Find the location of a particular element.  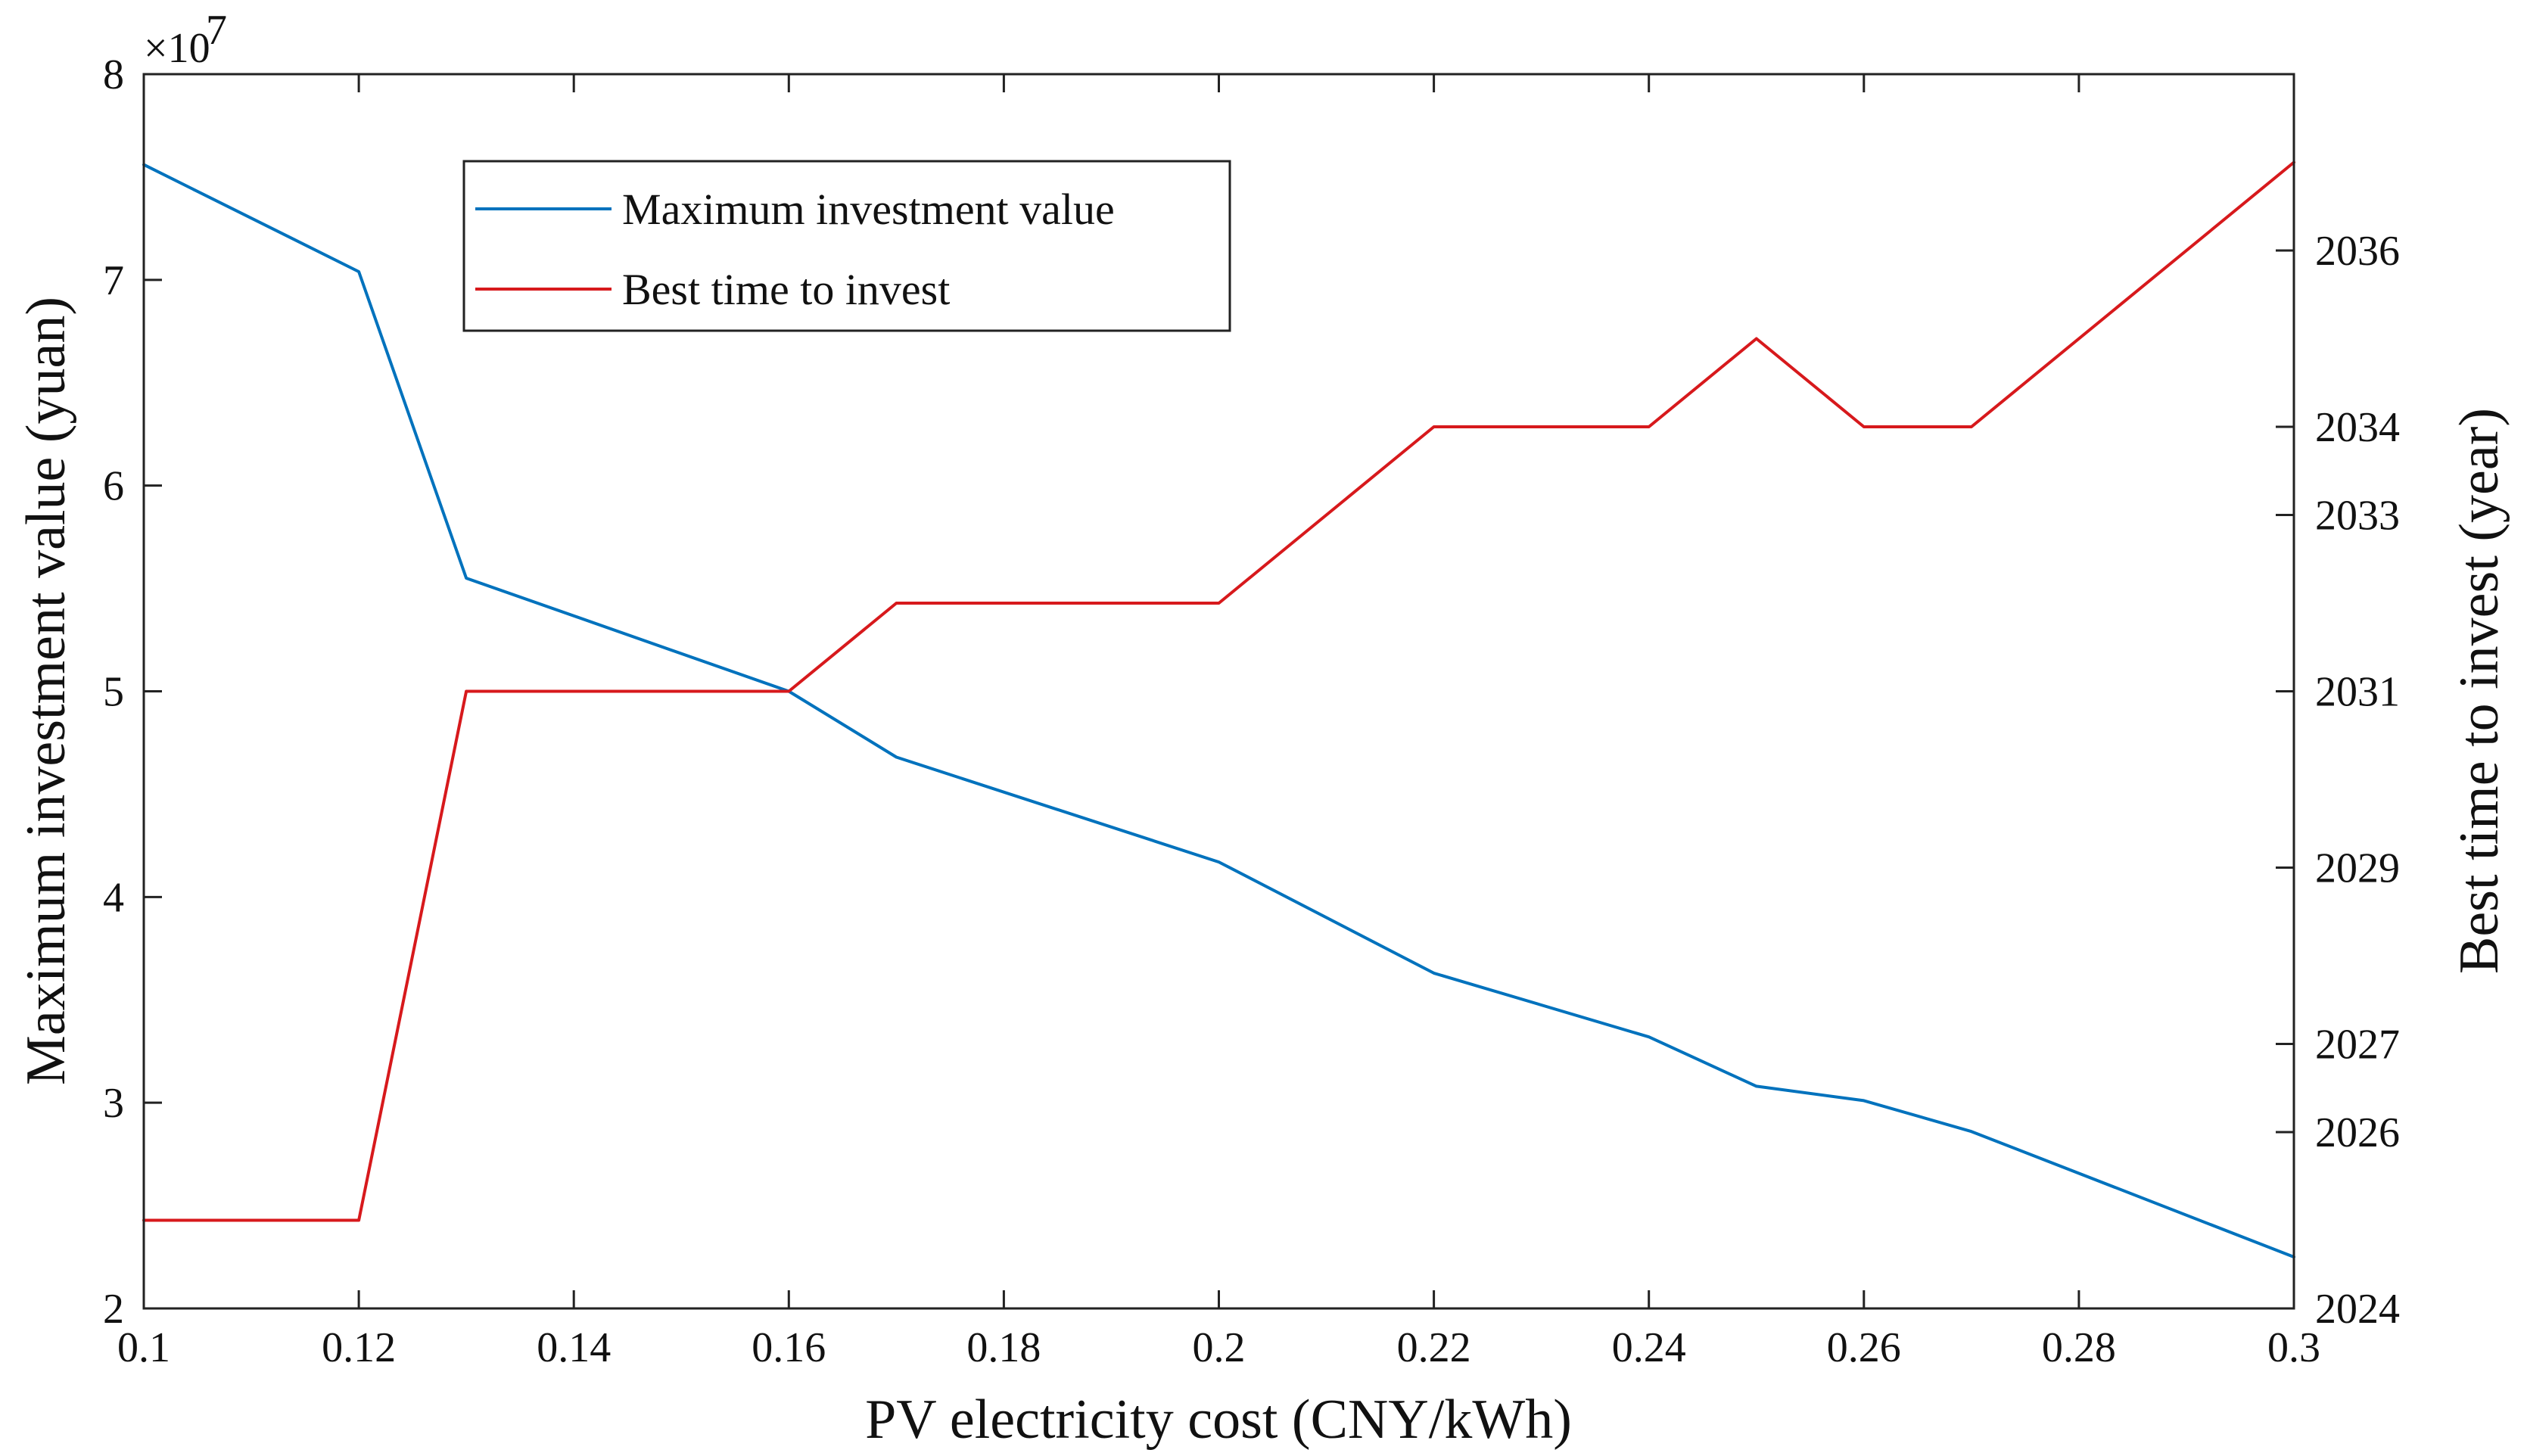

y-left-tick-label: 2 is located at coordinates (114, 1309).